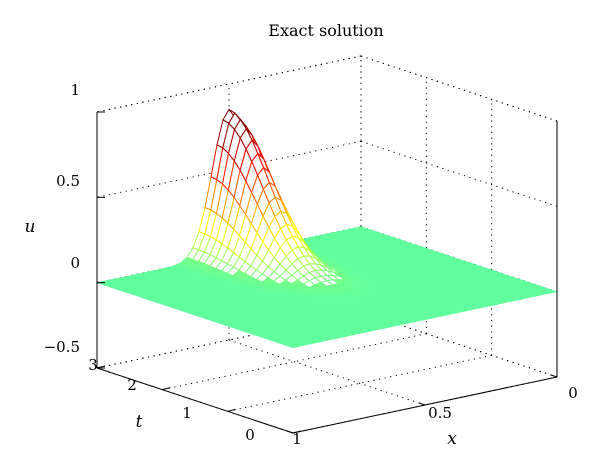 The width and height of the screenshot is (600, 475). I want to click on x-axis-label: x, so click(452, 439).